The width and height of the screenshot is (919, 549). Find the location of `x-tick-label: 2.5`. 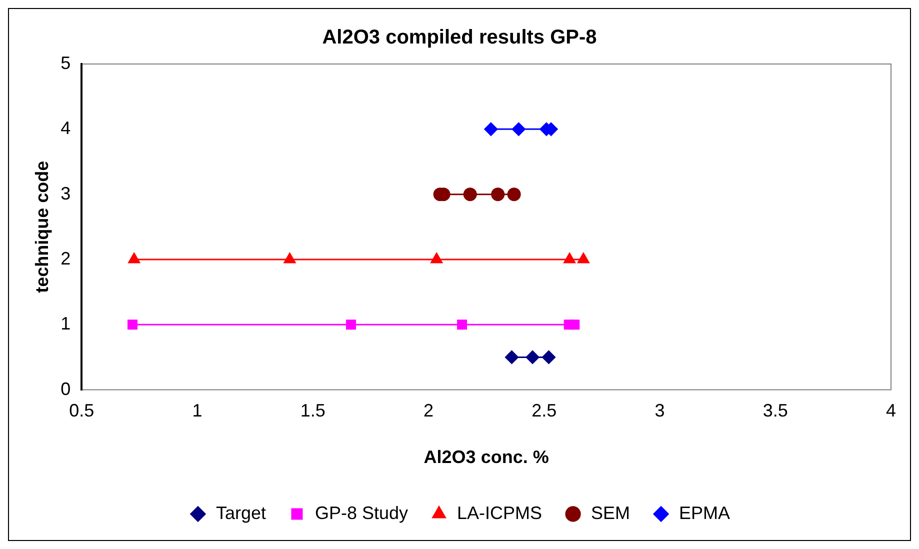

x-tick-label: 2.5 is located at coordinates (544, 410).